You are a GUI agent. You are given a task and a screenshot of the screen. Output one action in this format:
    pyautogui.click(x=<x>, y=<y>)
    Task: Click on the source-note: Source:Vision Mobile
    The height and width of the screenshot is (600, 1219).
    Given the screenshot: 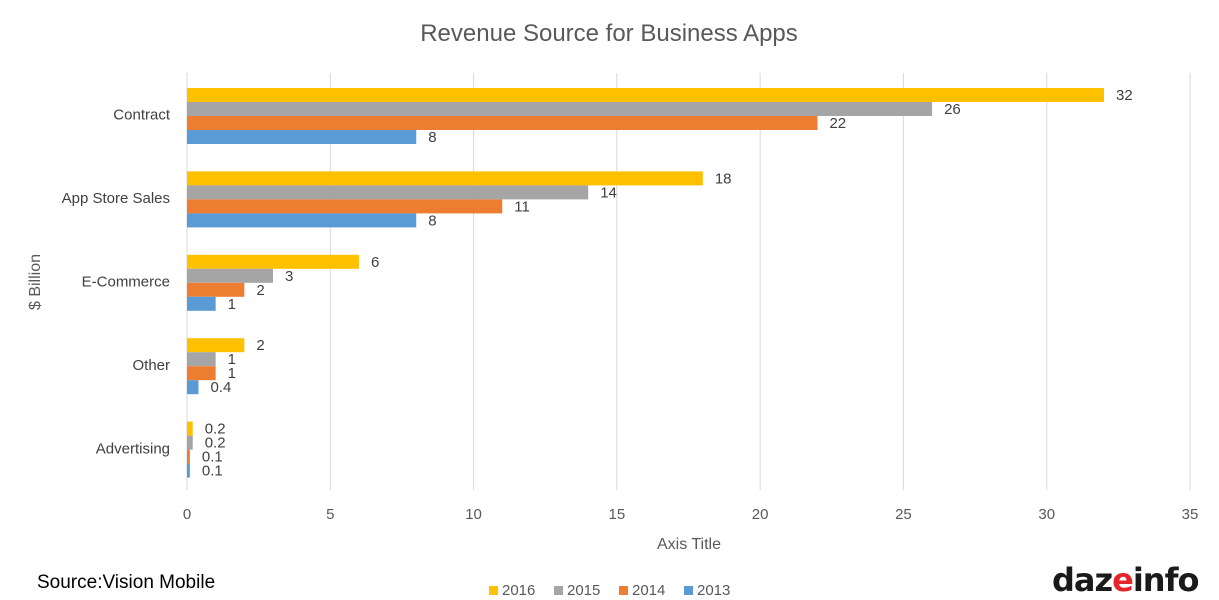 What is the action you would take?
    pyautogui.click(x=126, y=582)
    